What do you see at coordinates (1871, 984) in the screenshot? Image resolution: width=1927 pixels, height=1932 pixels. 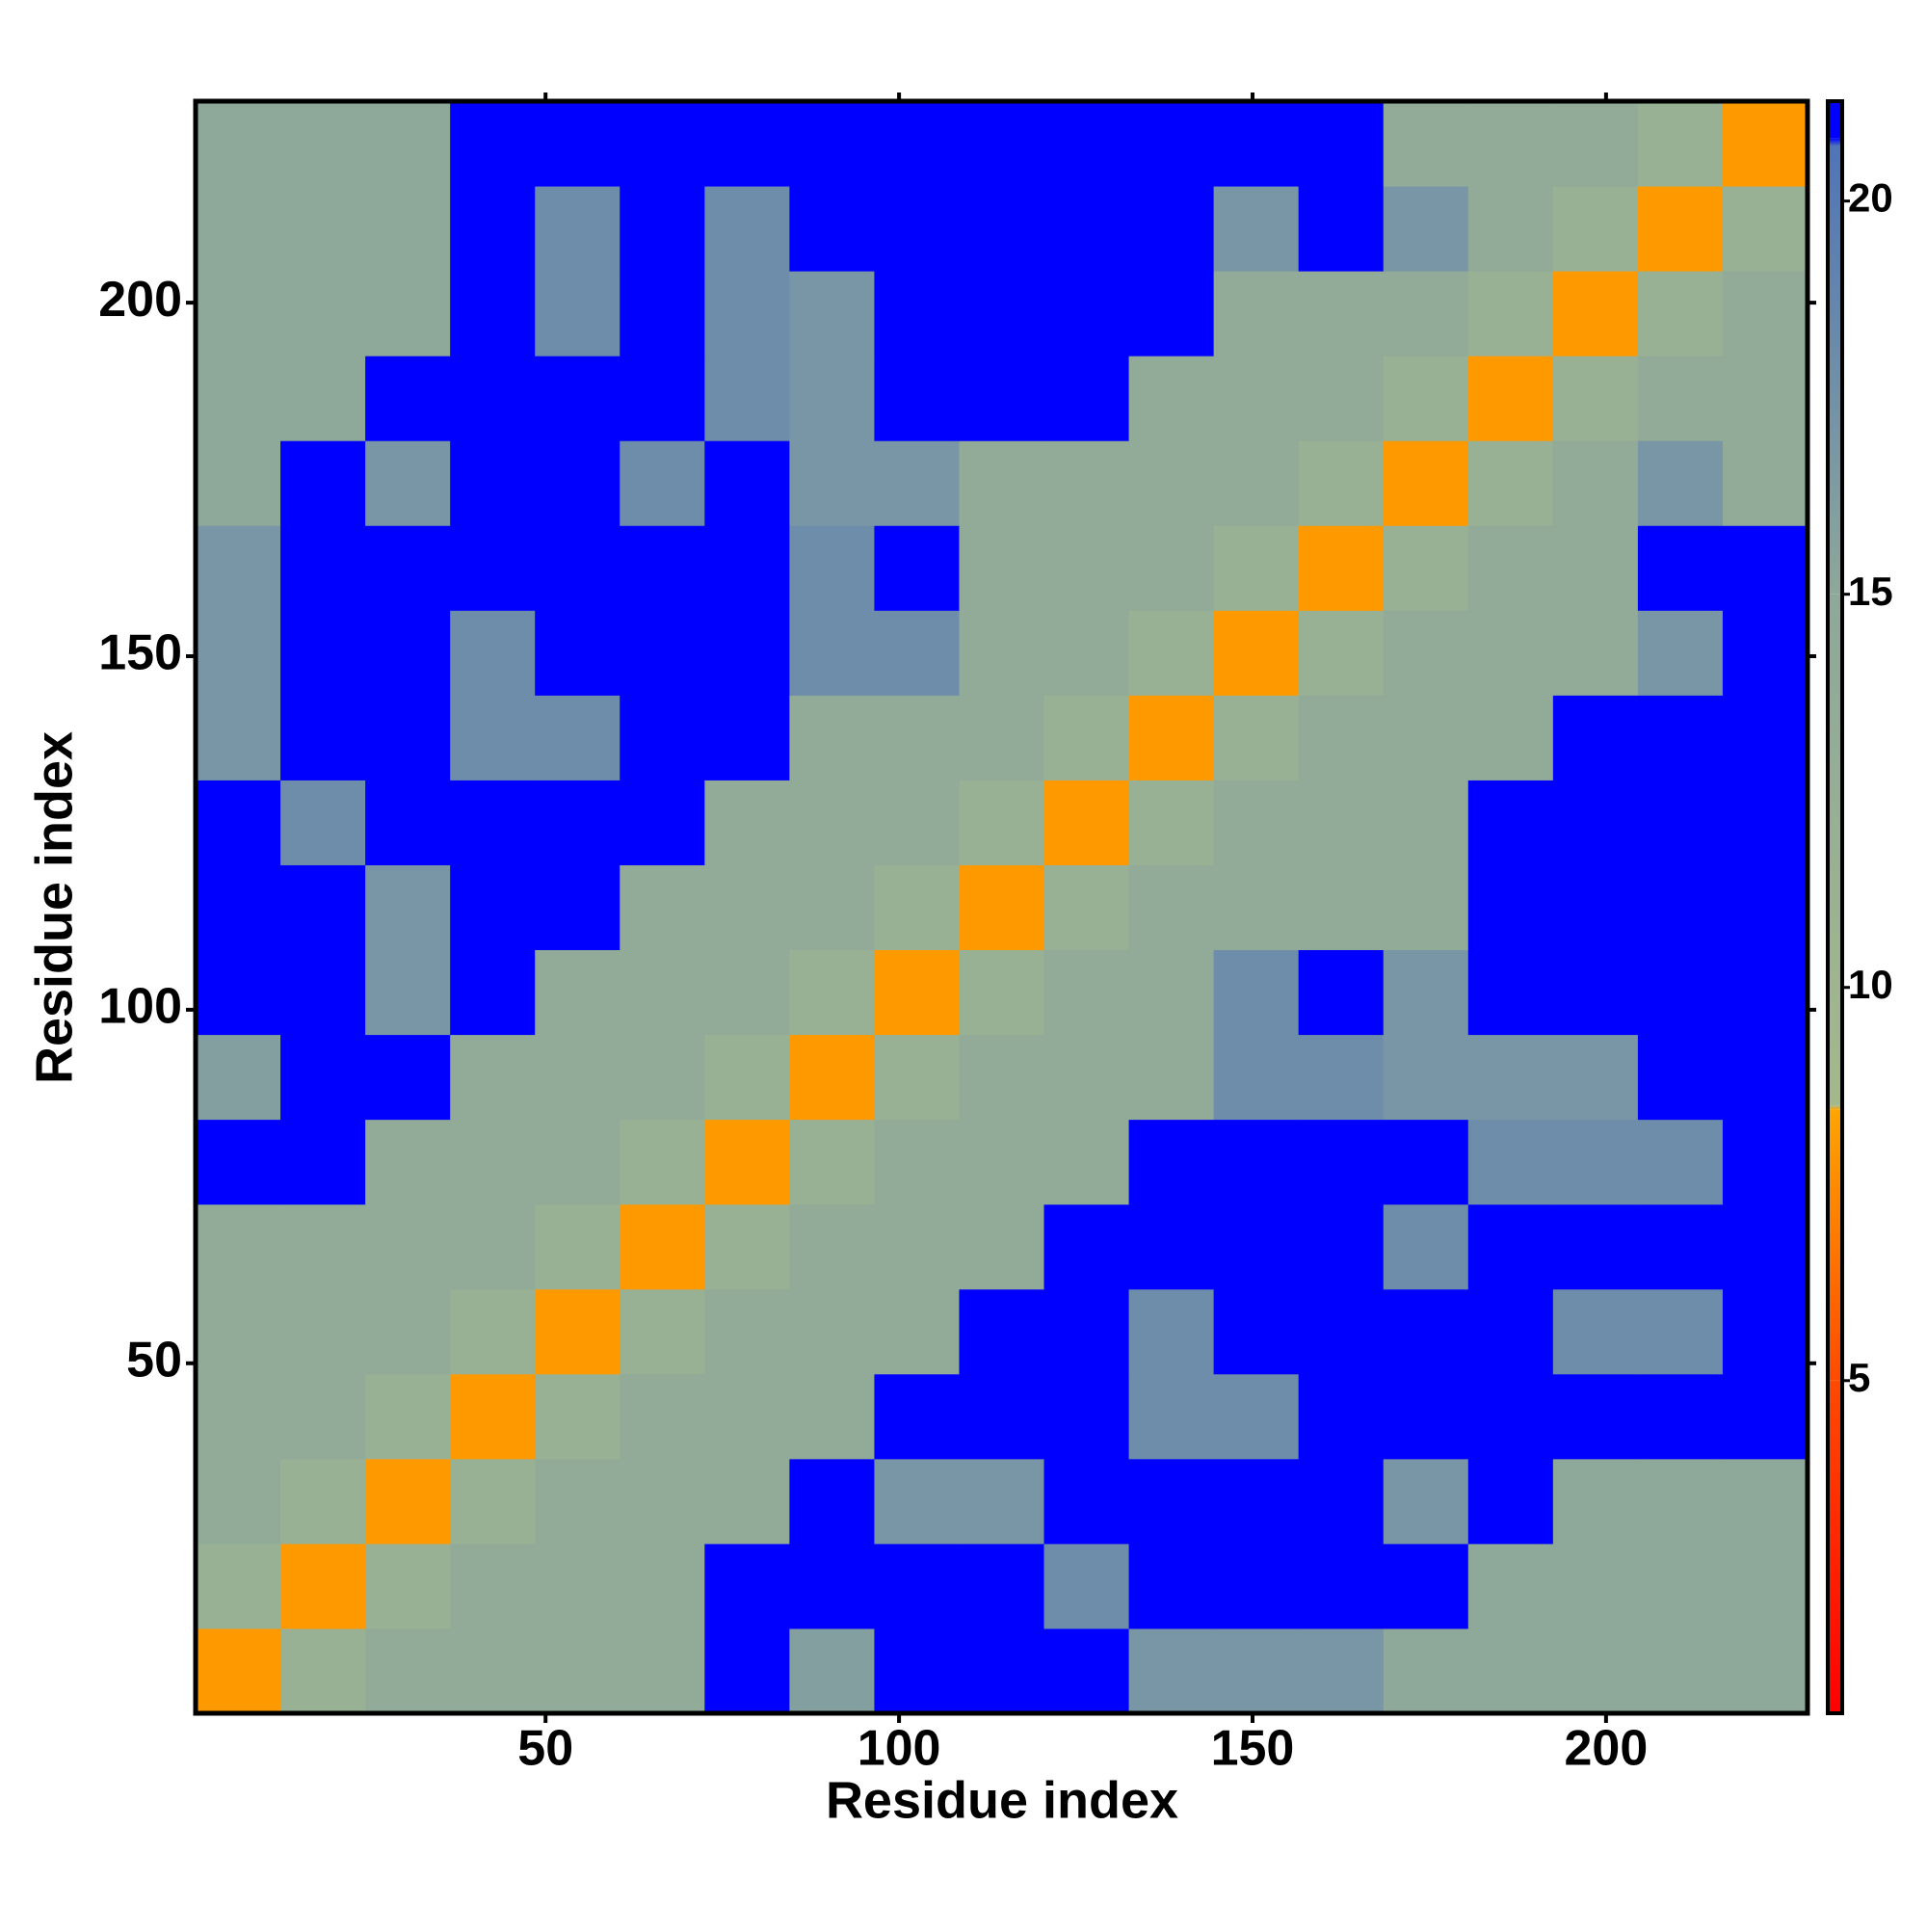 I see `colorbar-tick-label: 10` at bounding box center [1871, 984].